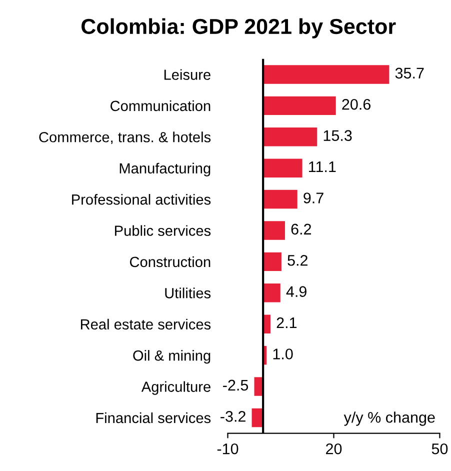 Image resolution: width=451 pixels, height=471 pixels. I want to click on y-tick-label: Real estate services, so click(145, 324).